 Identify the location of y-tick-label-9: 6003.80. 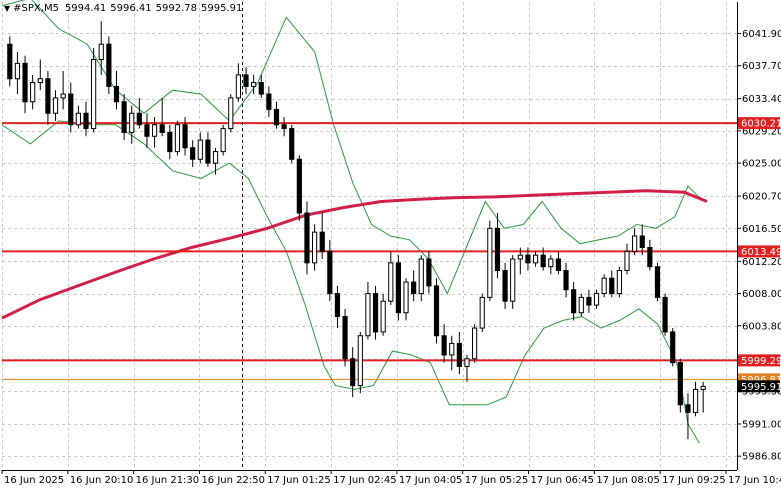
(761, 326).